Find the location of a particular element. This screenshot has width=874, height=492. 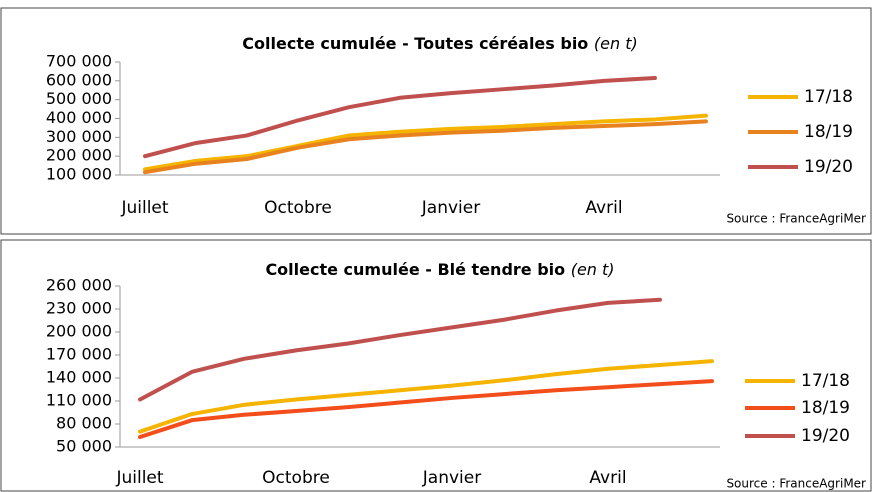

y-tick-label: 50 000 is located at coordinates (84, 446).